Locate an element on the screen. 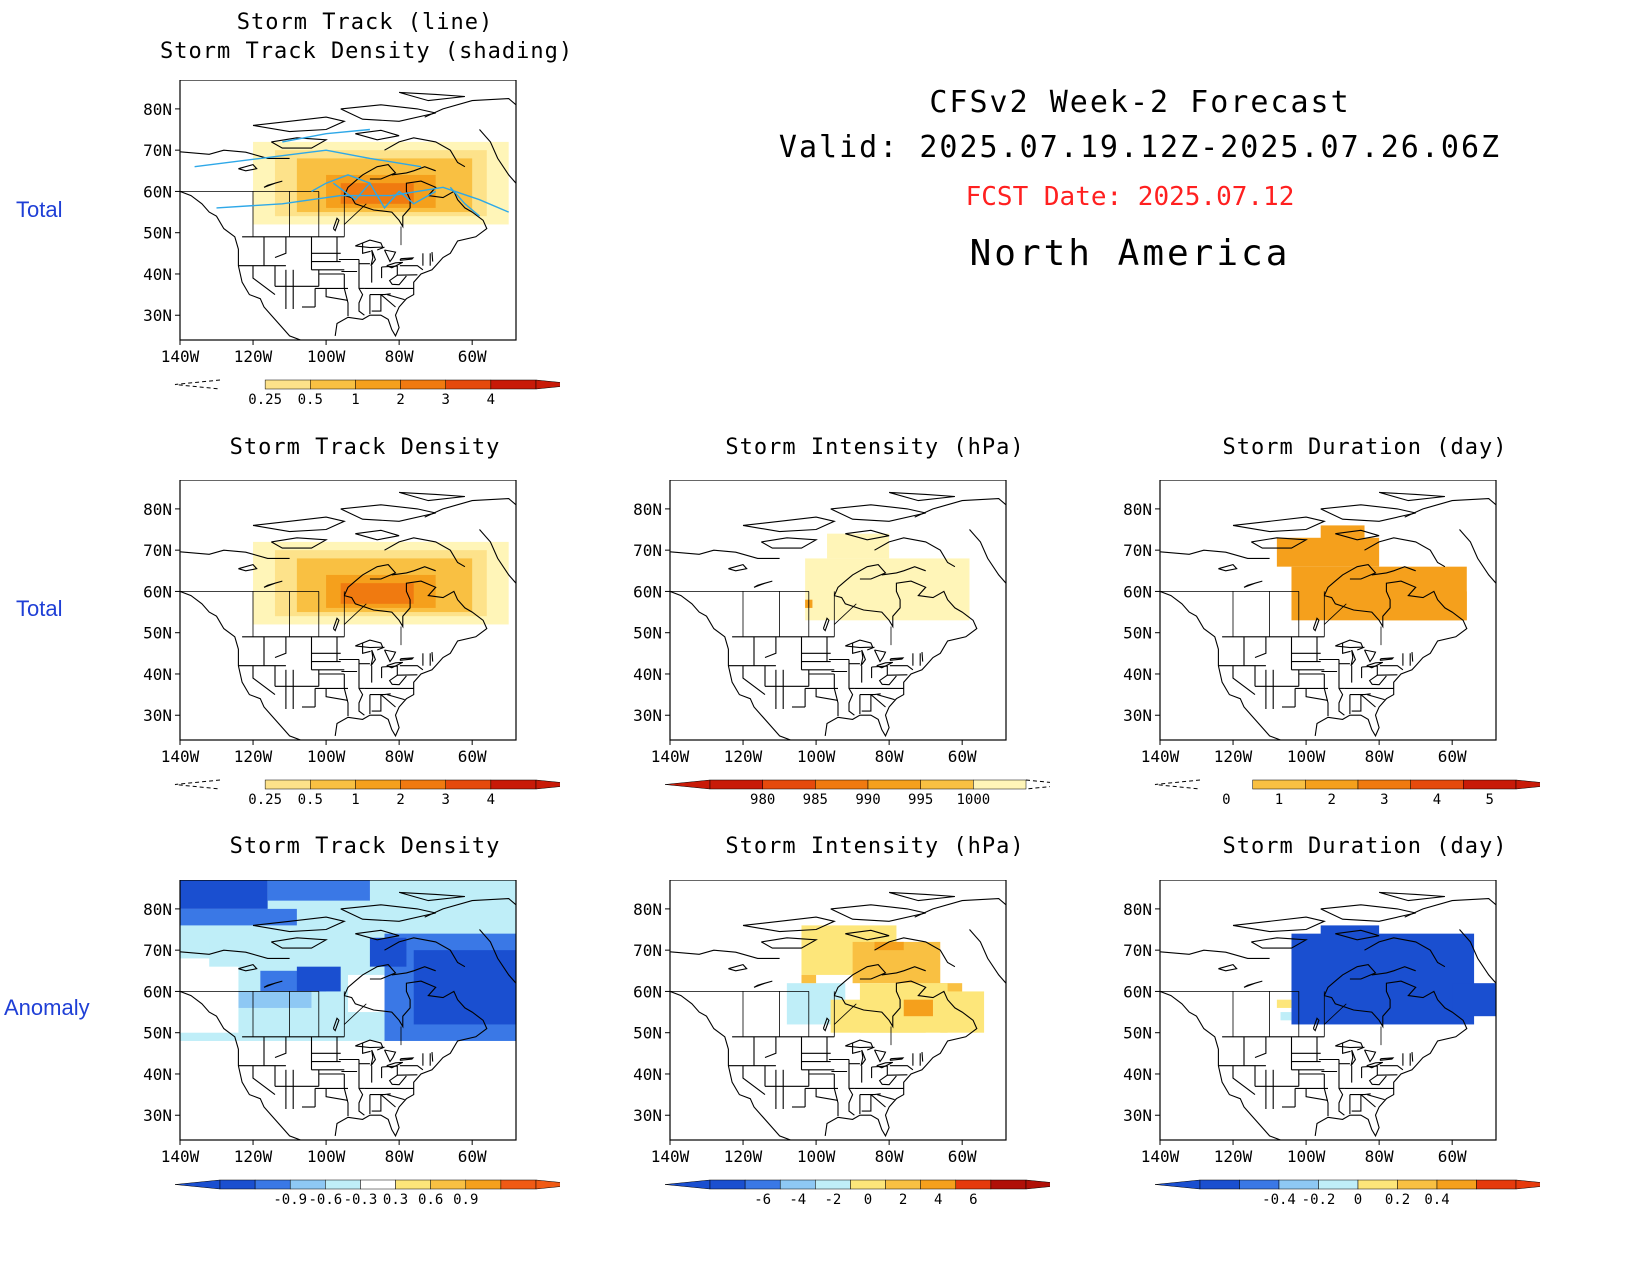 Image resolution: width=1650 pixels, height=1275 pixels. lon-tick-label: 100W is located at coordinates (816, 756).